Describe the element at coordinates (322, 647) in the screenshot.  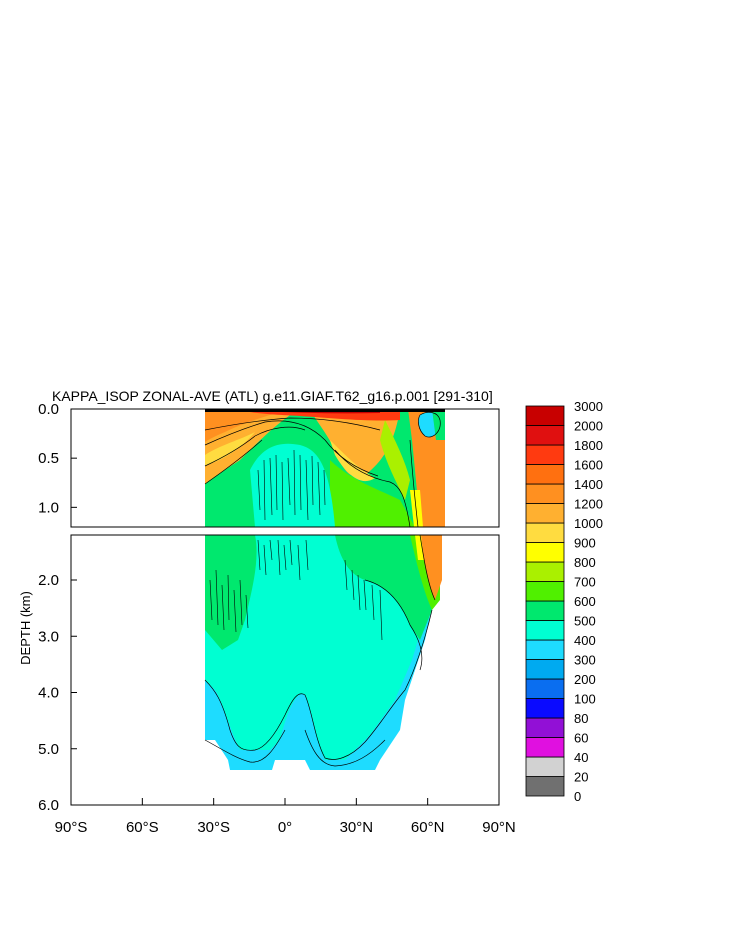
I see `lower-cyan-region` at that location.